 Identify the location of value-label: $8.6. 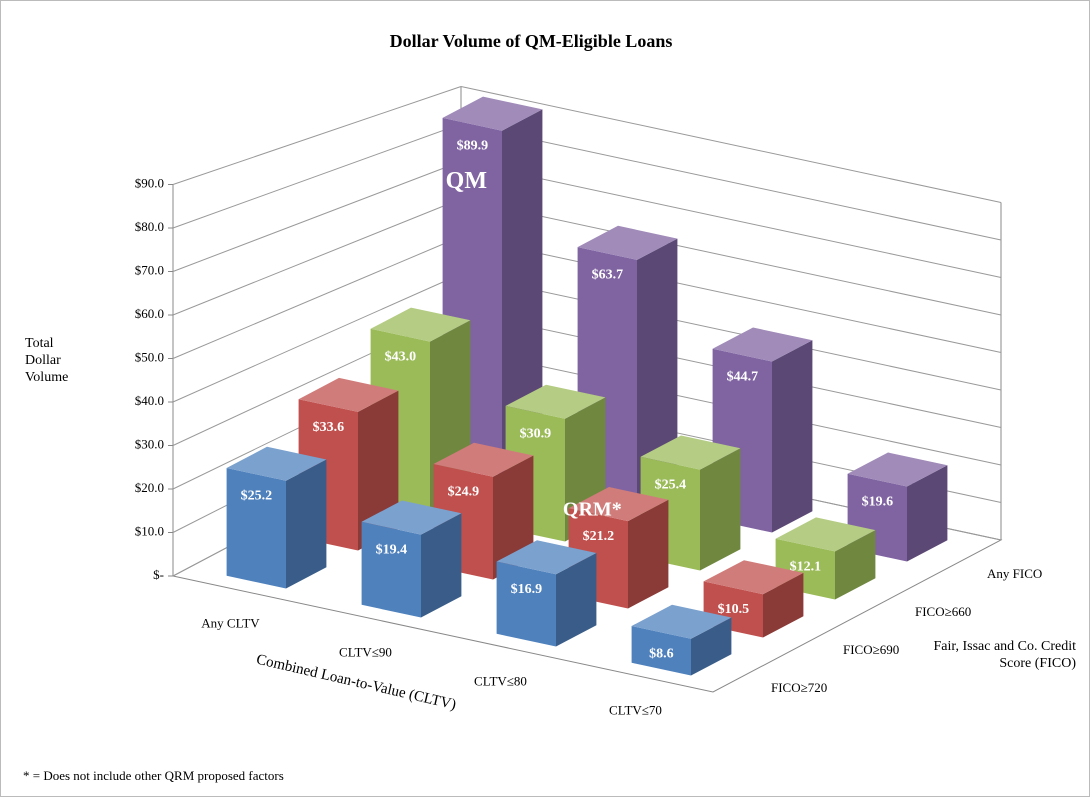
(661, 654).